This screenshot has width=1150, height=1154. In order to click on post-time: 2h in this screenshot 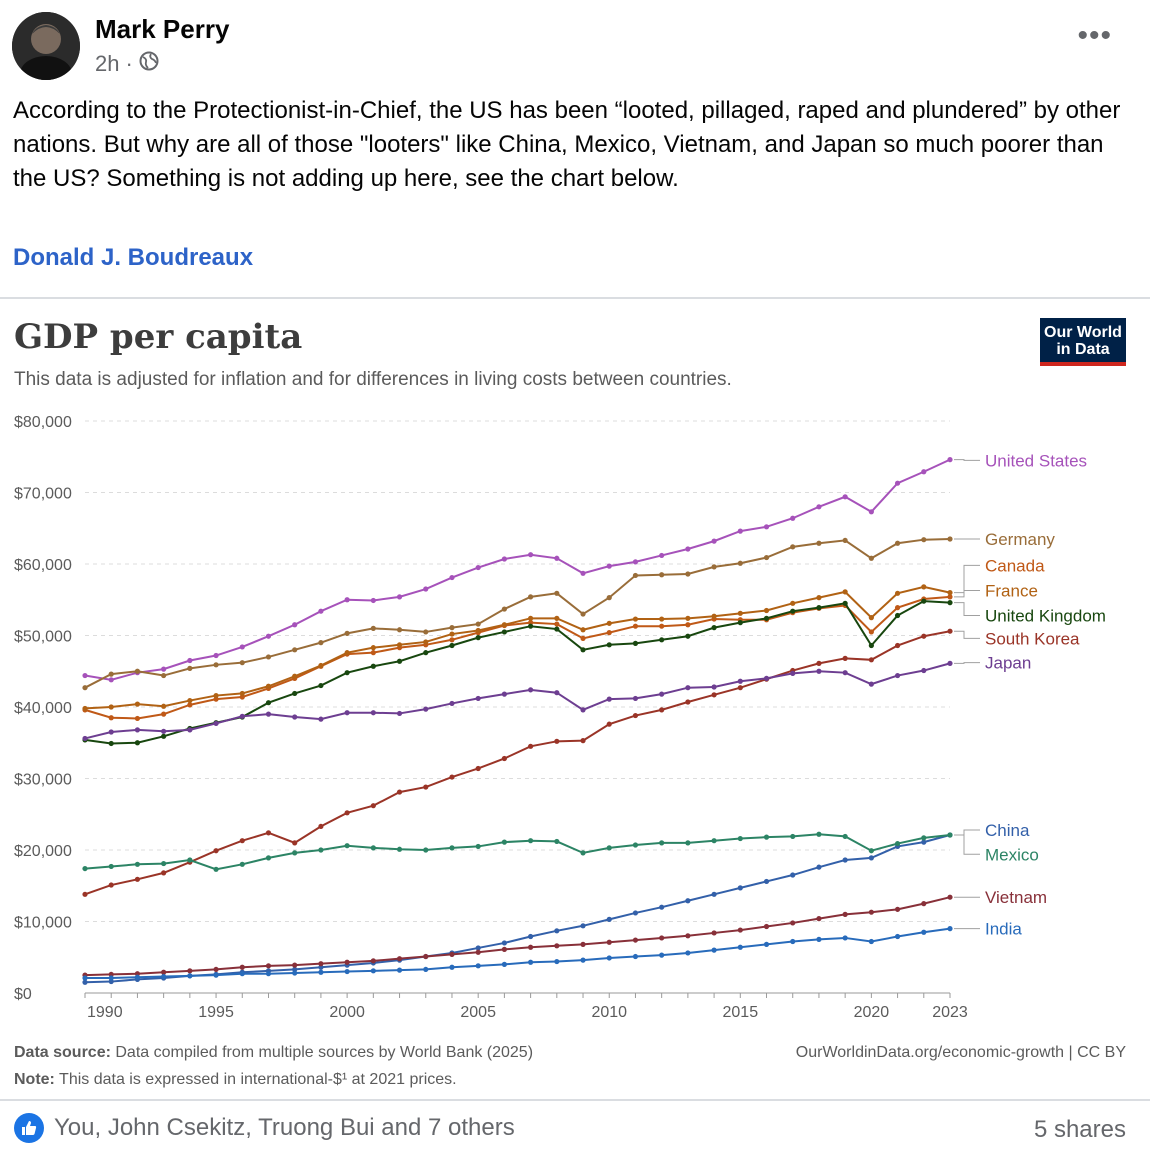, I will do `click(107, 63)`.